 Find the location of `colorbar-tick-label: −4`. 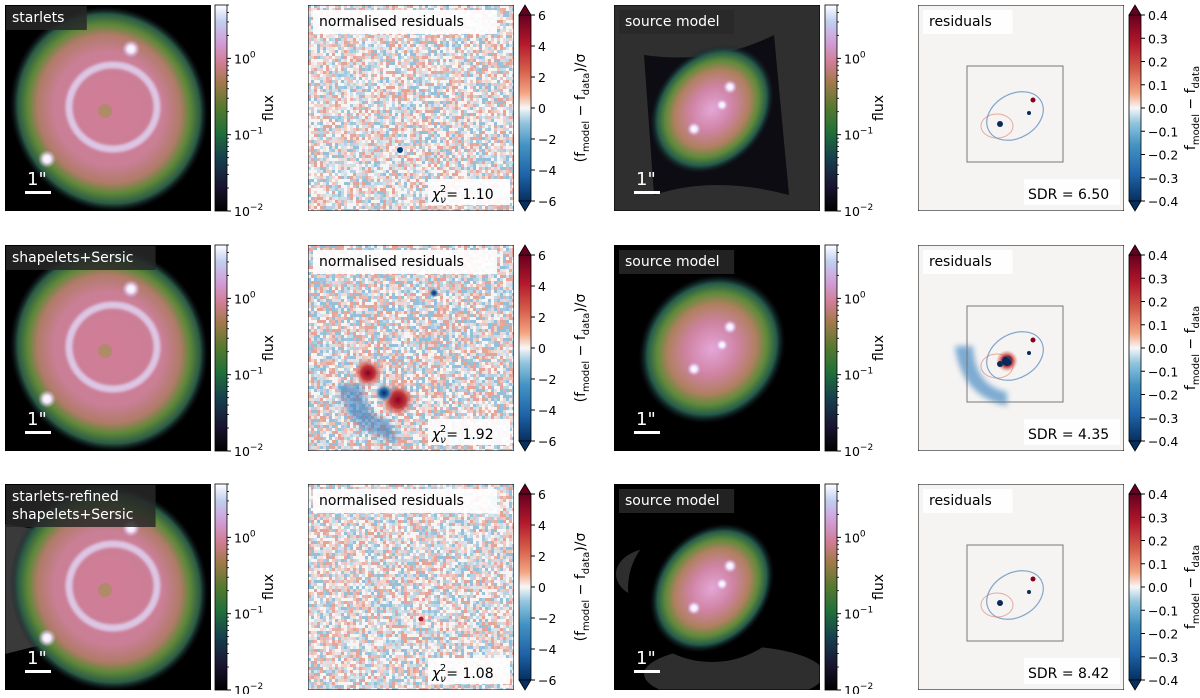

colorbar-tick-label: −4 is located at coordinates (547, 649).